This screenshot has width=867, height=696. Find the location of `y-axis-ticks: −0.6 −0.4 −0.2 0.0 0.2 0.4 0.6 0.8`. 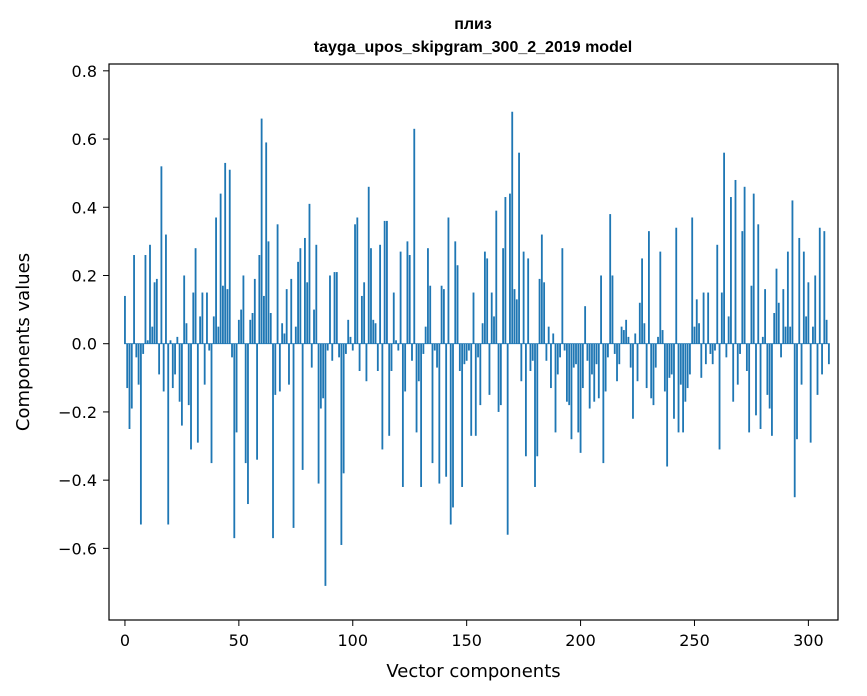

y-axis-ticks: −0.6 −0.4 −0.2 0.0 0.2 0.4 0.6 0.8 is located at coordinates (83, 310).